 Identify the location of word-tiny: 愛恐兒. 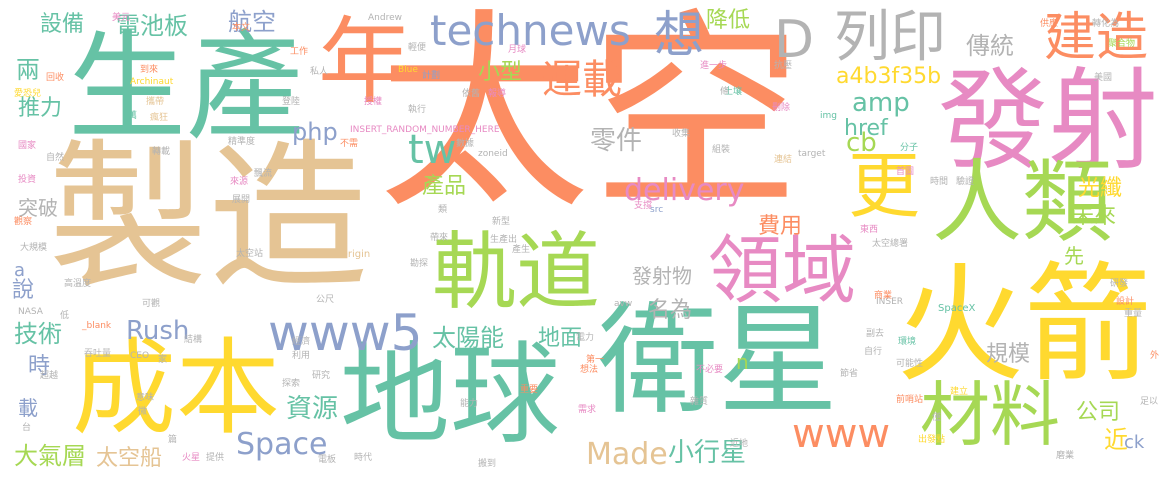
(28, 94).